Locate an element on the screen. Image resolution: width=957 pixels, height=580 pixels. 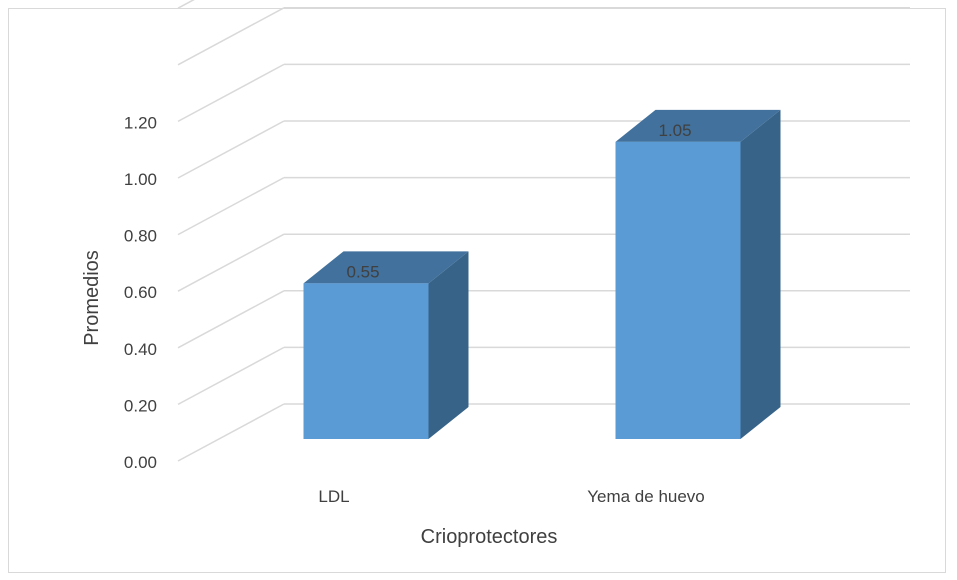
y-axis-title: Promedios is located at coordinates (92, 298).